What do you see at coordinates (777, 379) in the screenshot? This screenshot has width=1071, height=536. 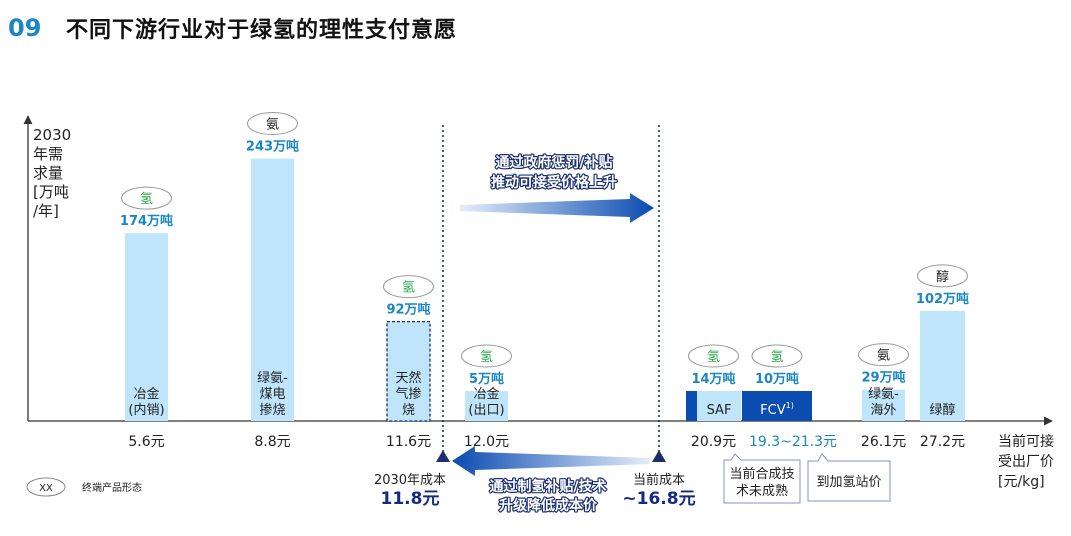 I see `bar-value-label: 10万吨` at bounding box center [777, 379].